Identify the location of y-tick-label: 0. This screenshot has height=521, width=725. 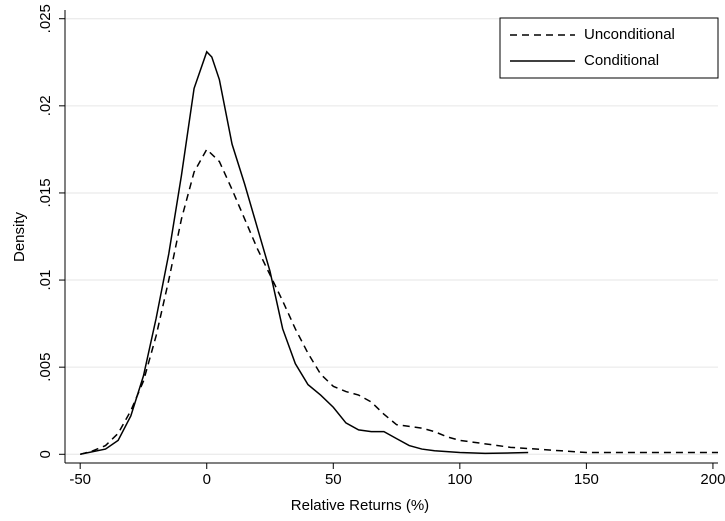
(45, 454).